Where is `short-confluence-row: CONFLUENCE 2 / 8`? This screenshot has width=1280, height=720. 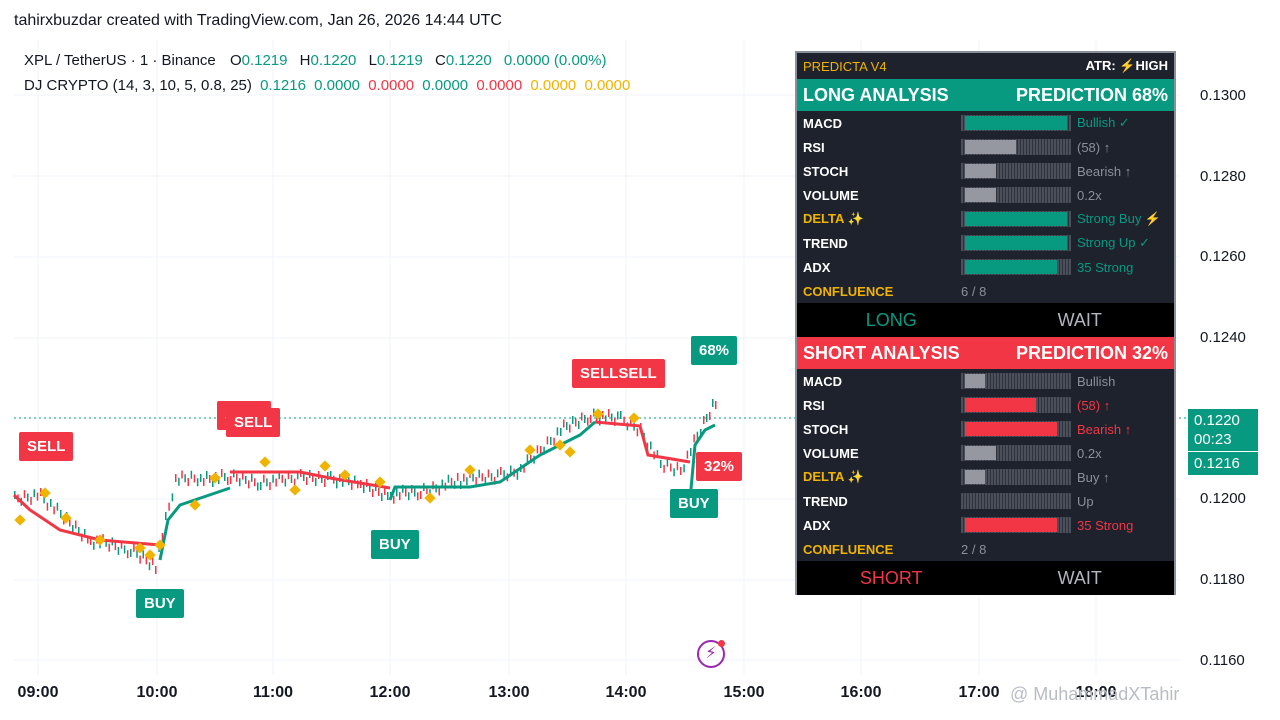
short-confluence-row: CONFLUENCE 2 / 8 is located at coordinates (985, 549).